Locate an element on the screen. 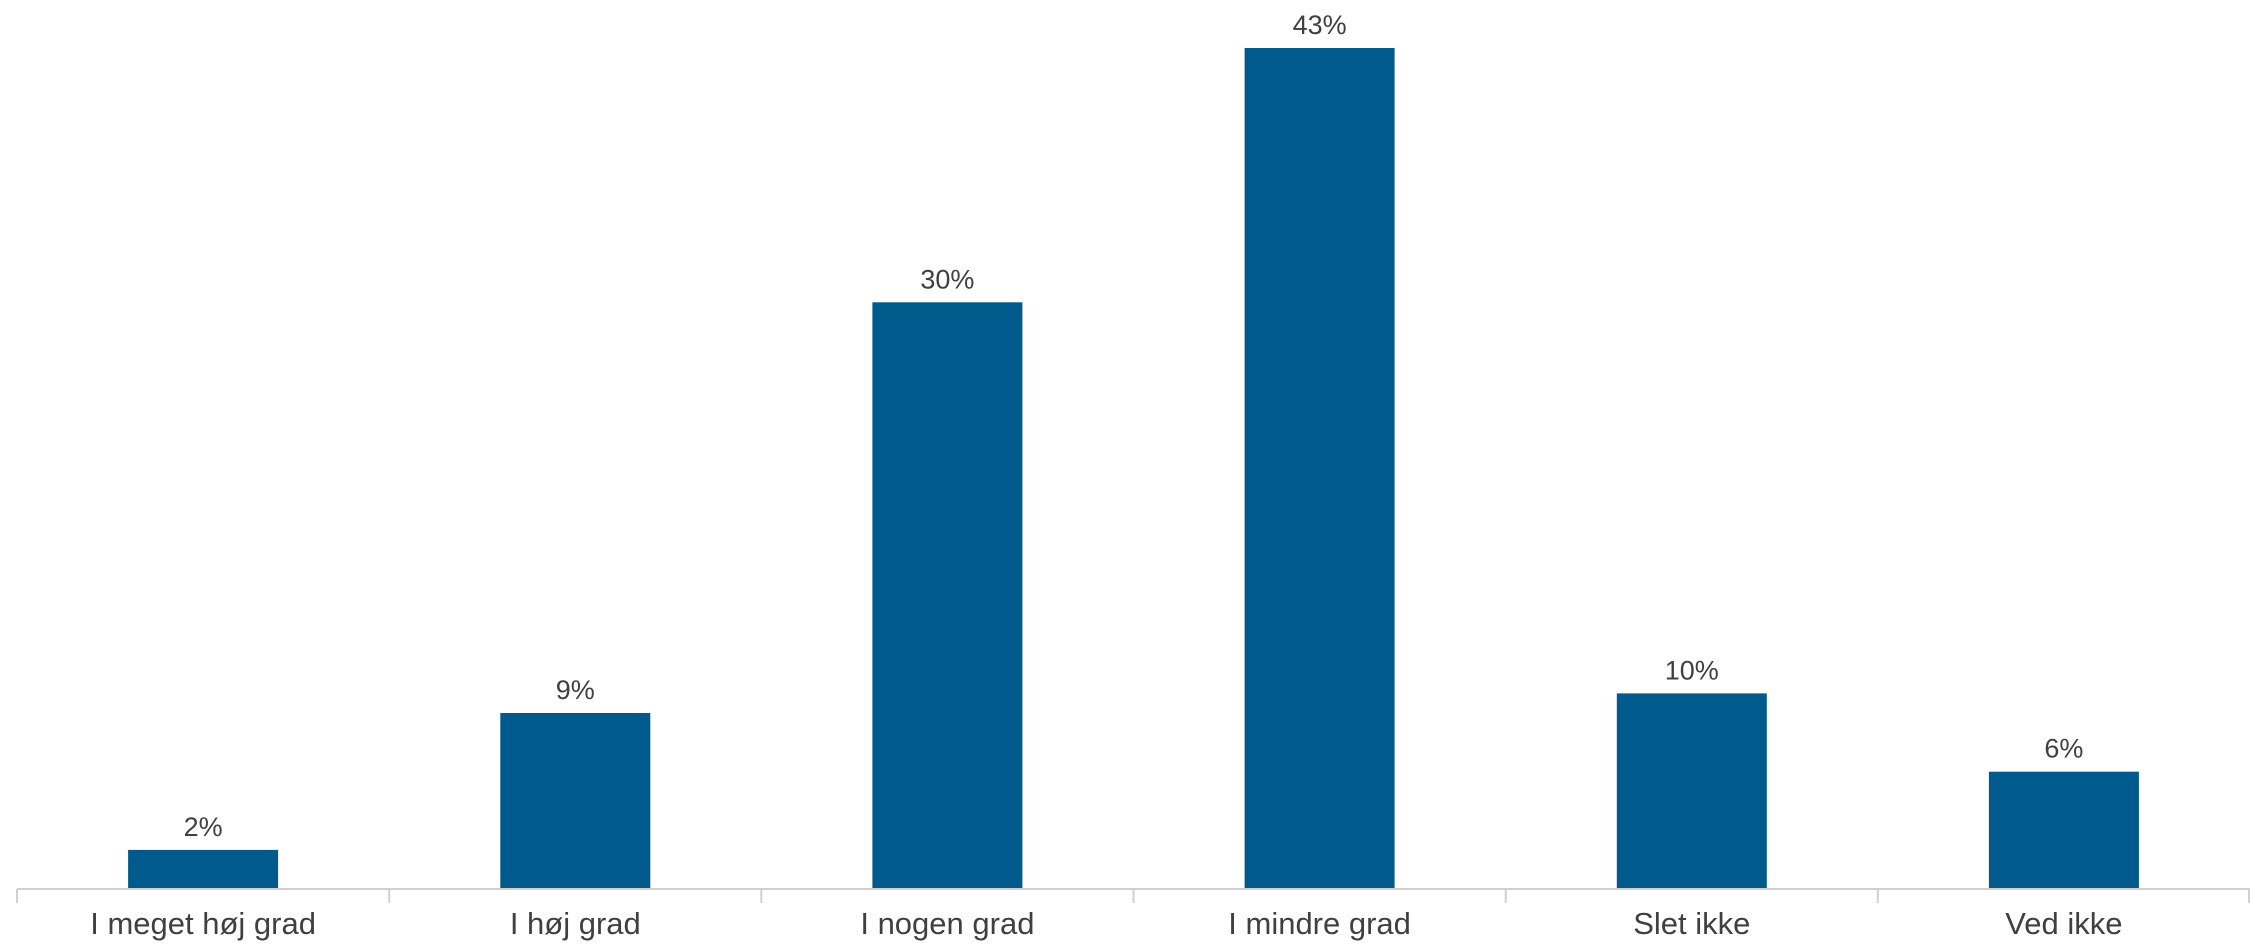  x-tick-label-0: I meget høj grad is located at coordinates (203, 923).